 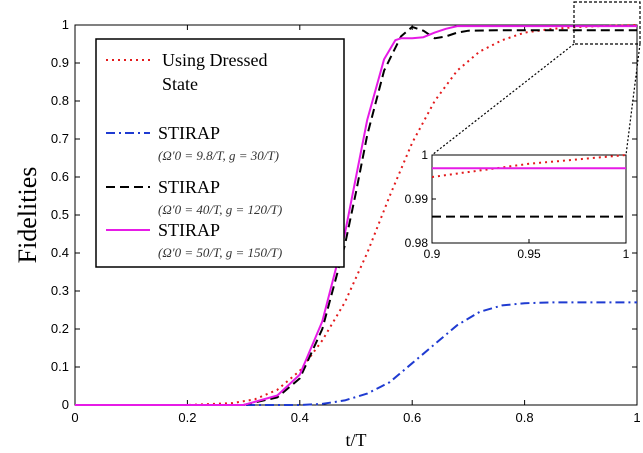 What do you see at coordinates (529, 254) in the screenshot?
I see `inset-x-tick-label: 0.95` at bounding box center [529, 254].